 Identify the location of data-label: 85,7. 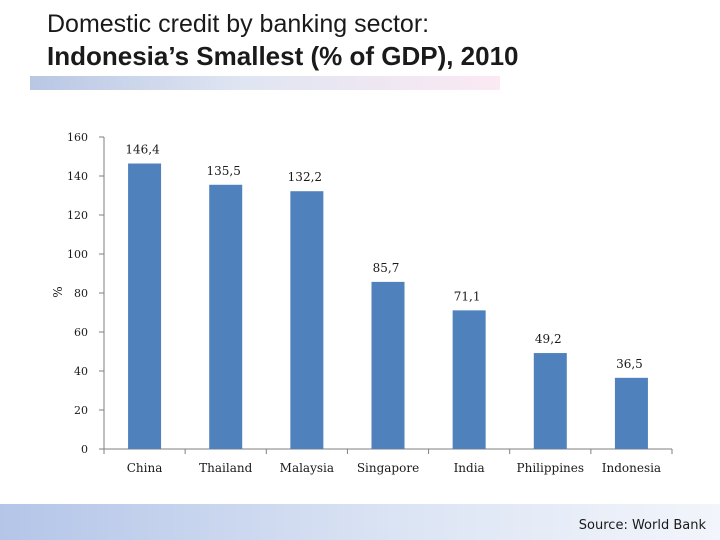
(386, 268).